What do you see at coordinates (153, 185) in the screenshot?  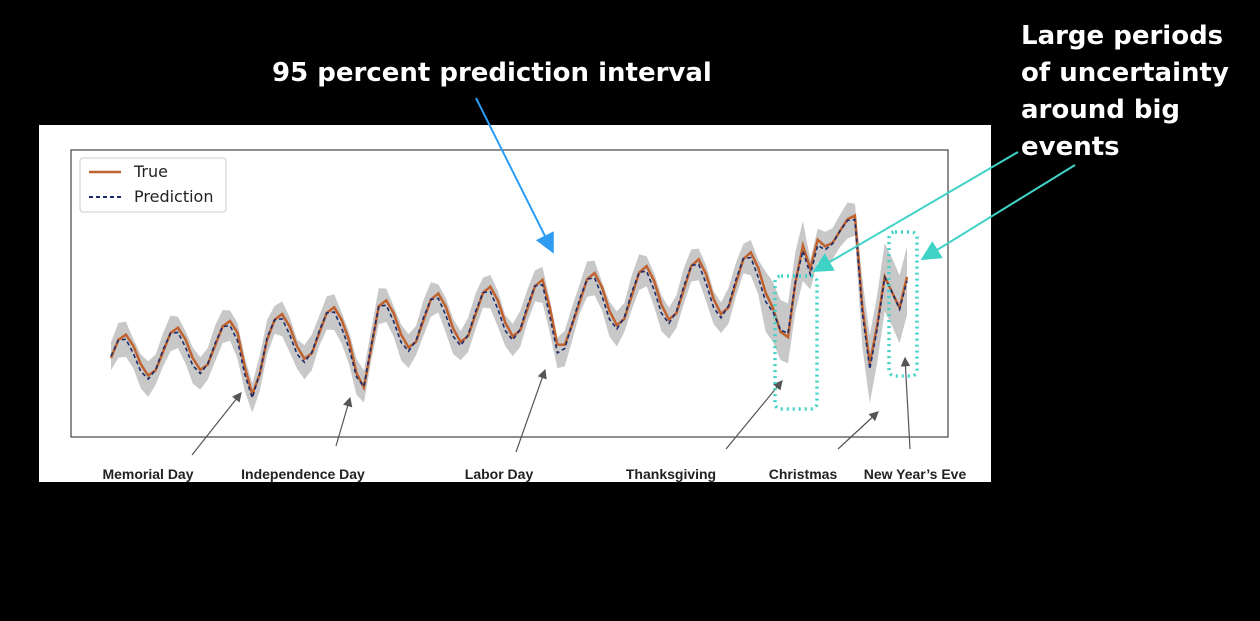 I see `legend: True Prediction` at bounding box center [153, 185].